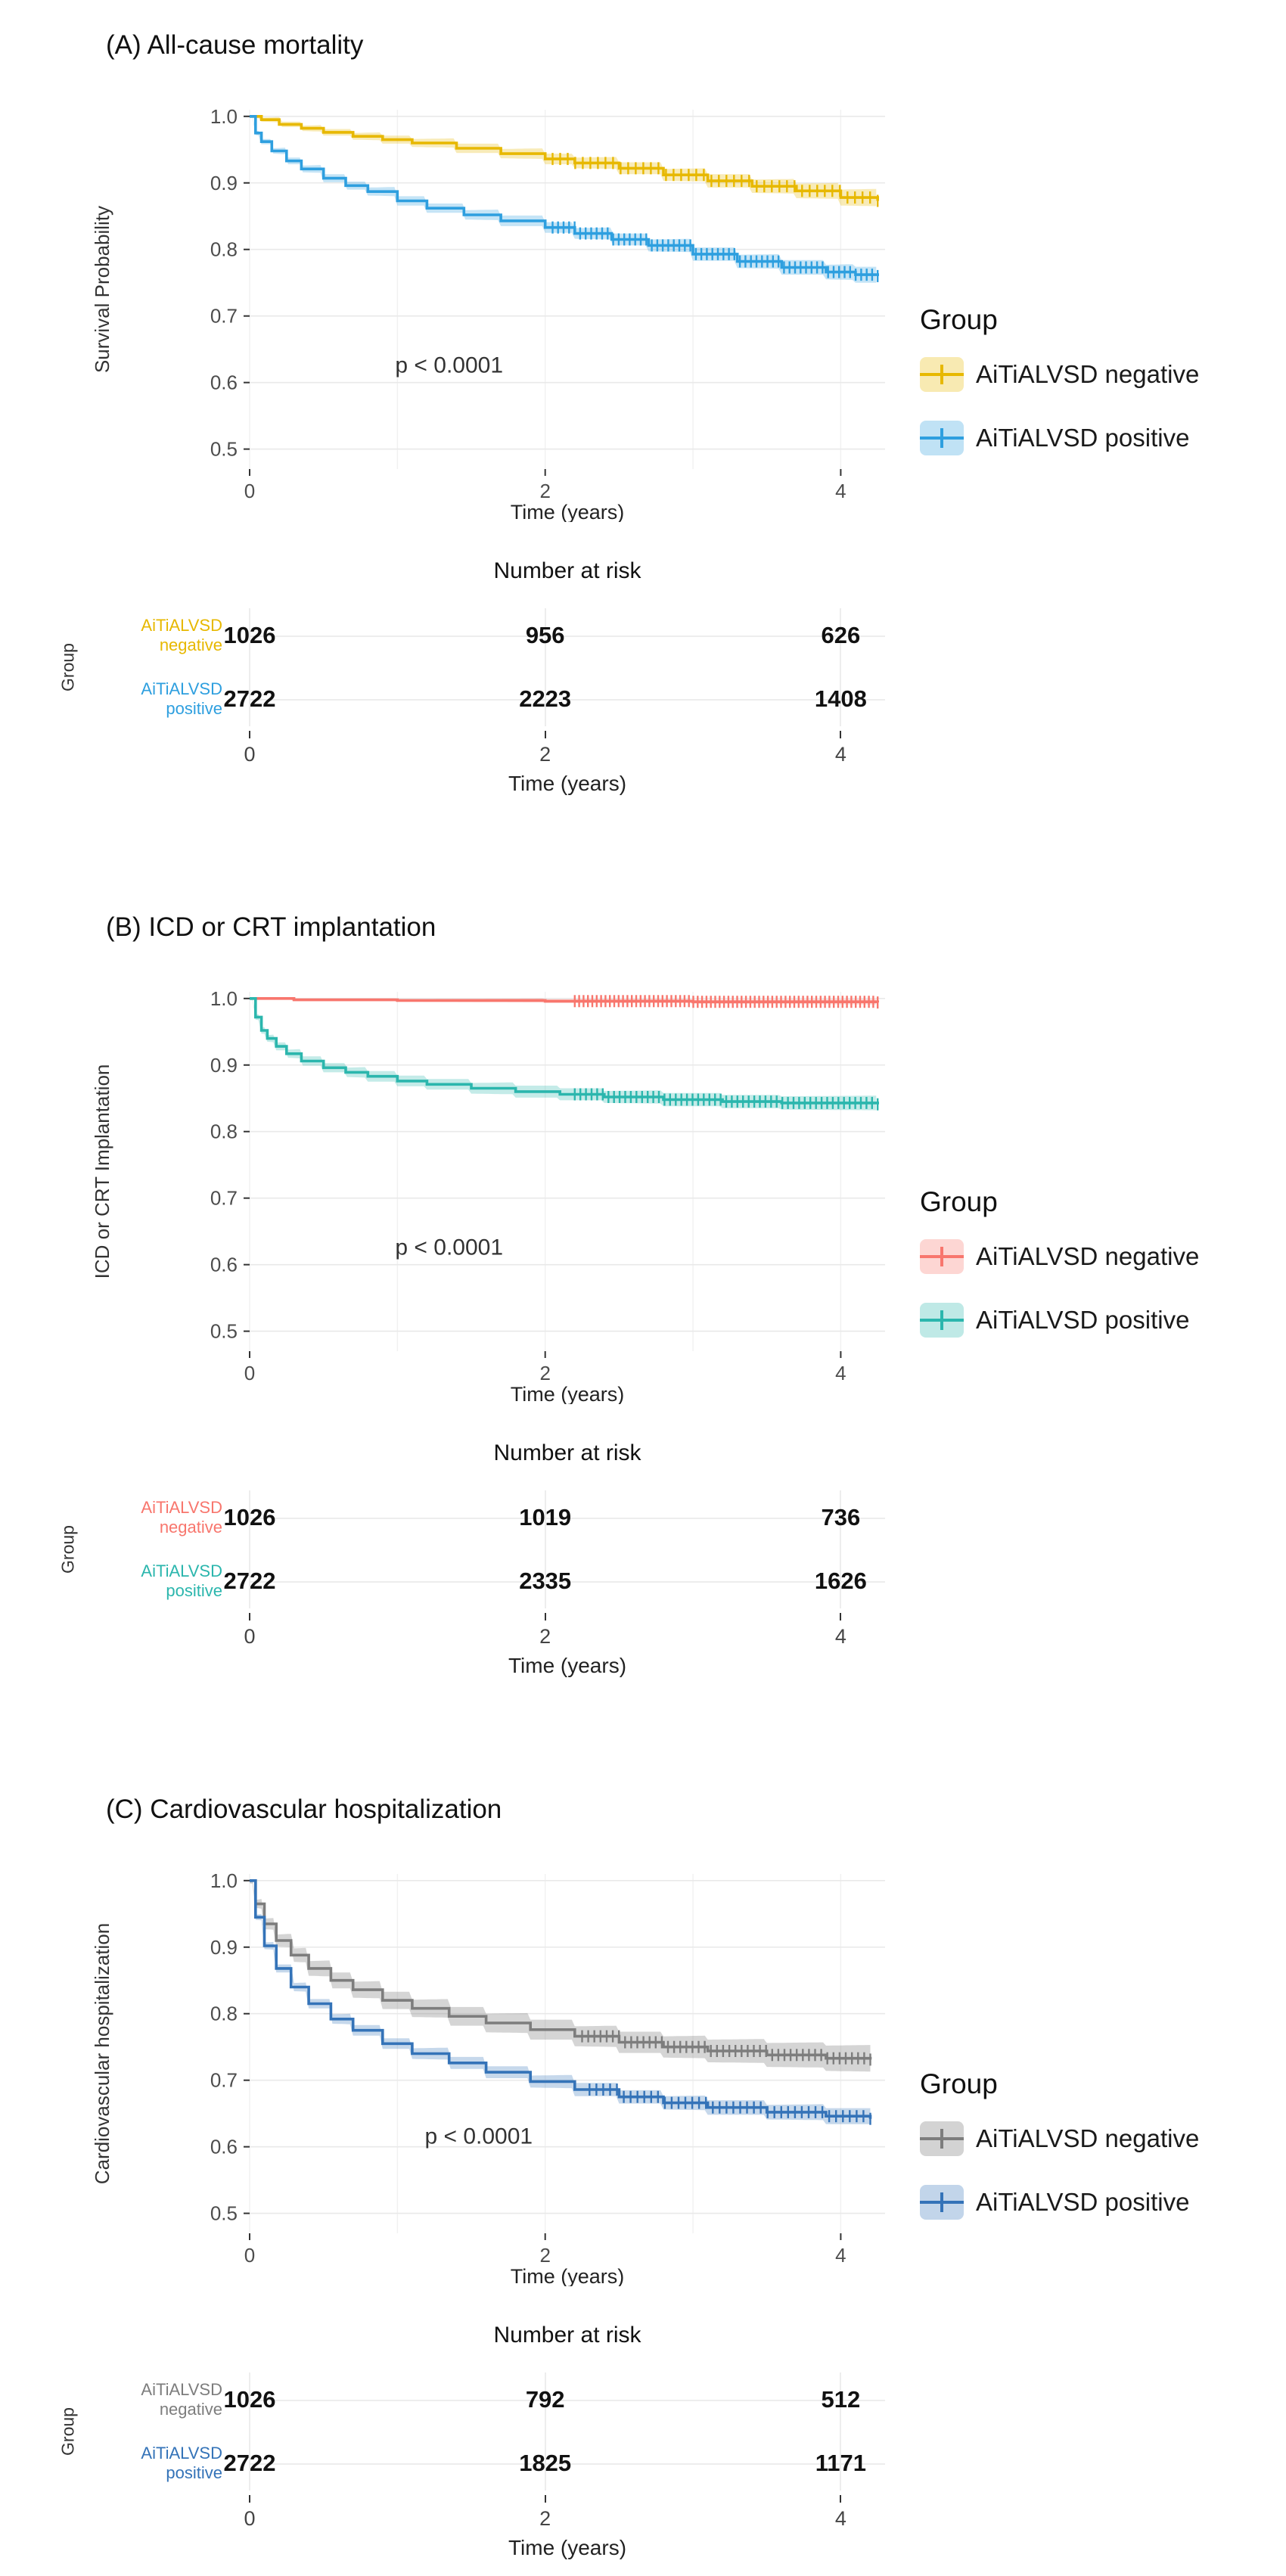  What do you see at coordinates (567, 1452) in the screenshot?
I see `risk-table-title: Number at risk` at bounding box center [567, 1452].